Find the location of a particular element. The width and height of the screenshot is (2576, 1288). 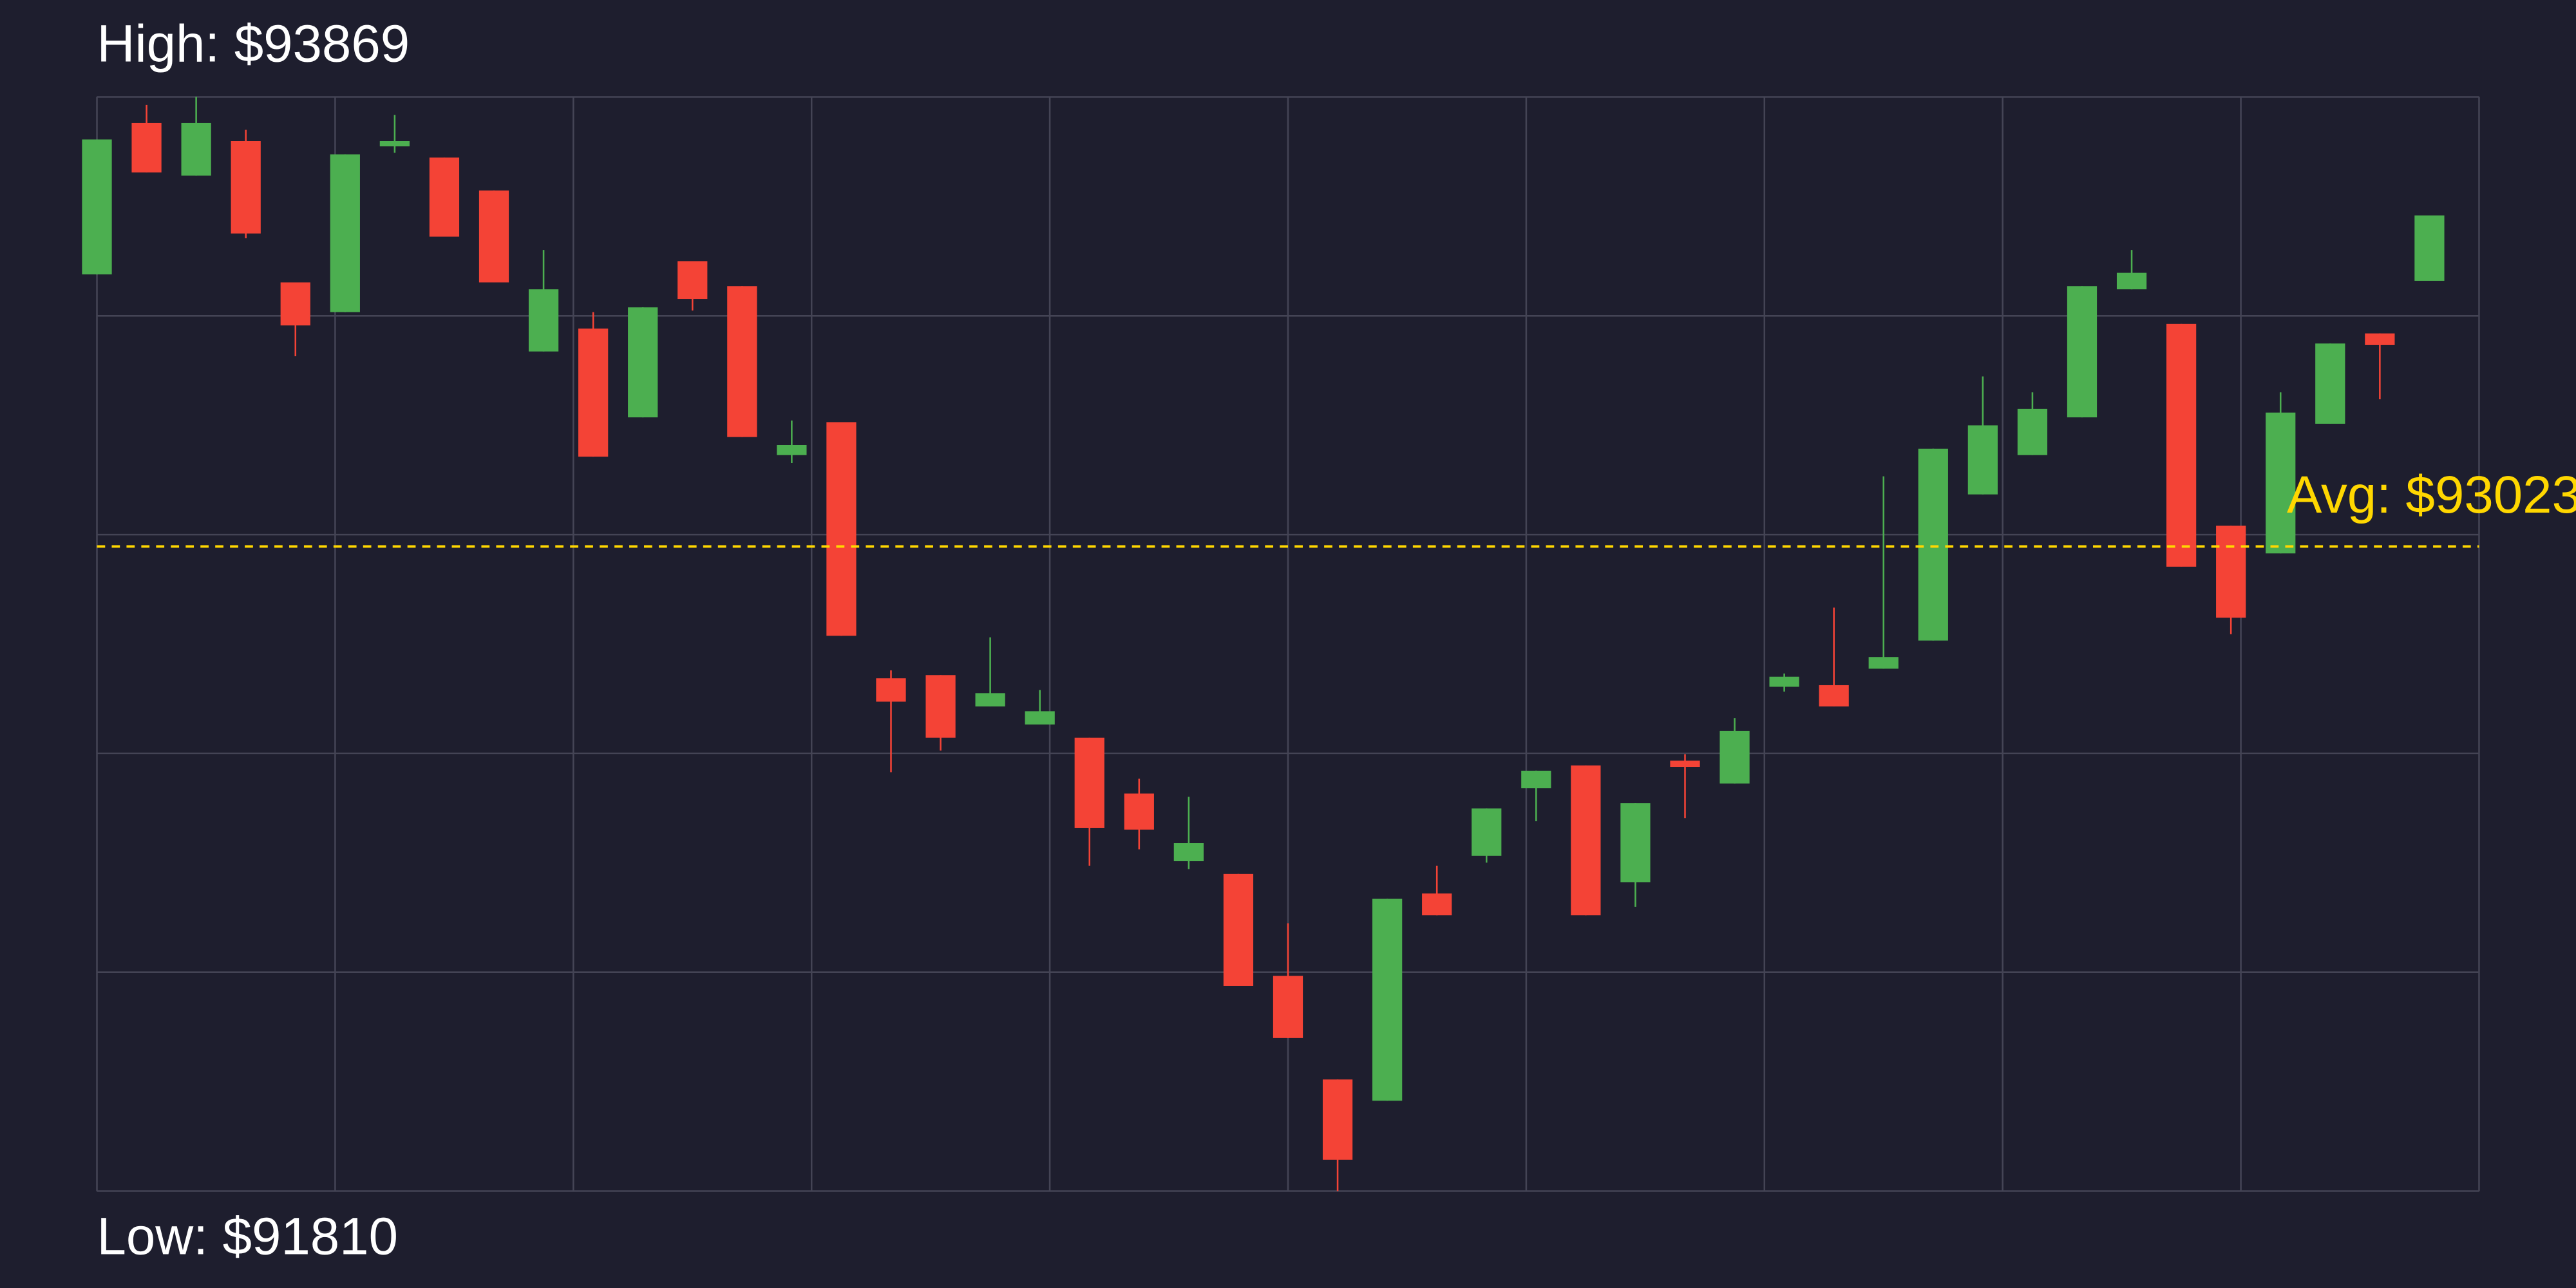

average-label: Avg: $93023 is located at coordinates (2431, 495).